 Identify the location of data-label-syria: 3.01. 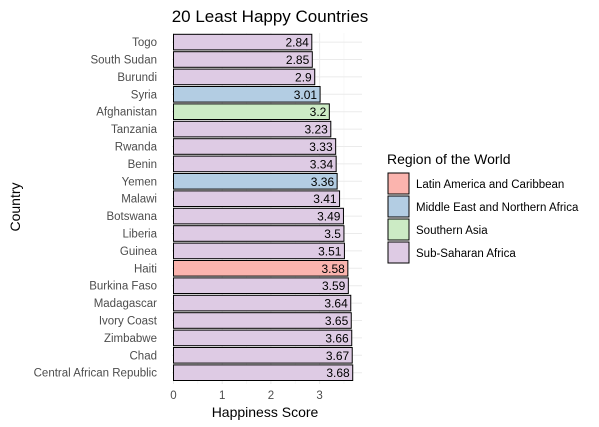
(306, 95).